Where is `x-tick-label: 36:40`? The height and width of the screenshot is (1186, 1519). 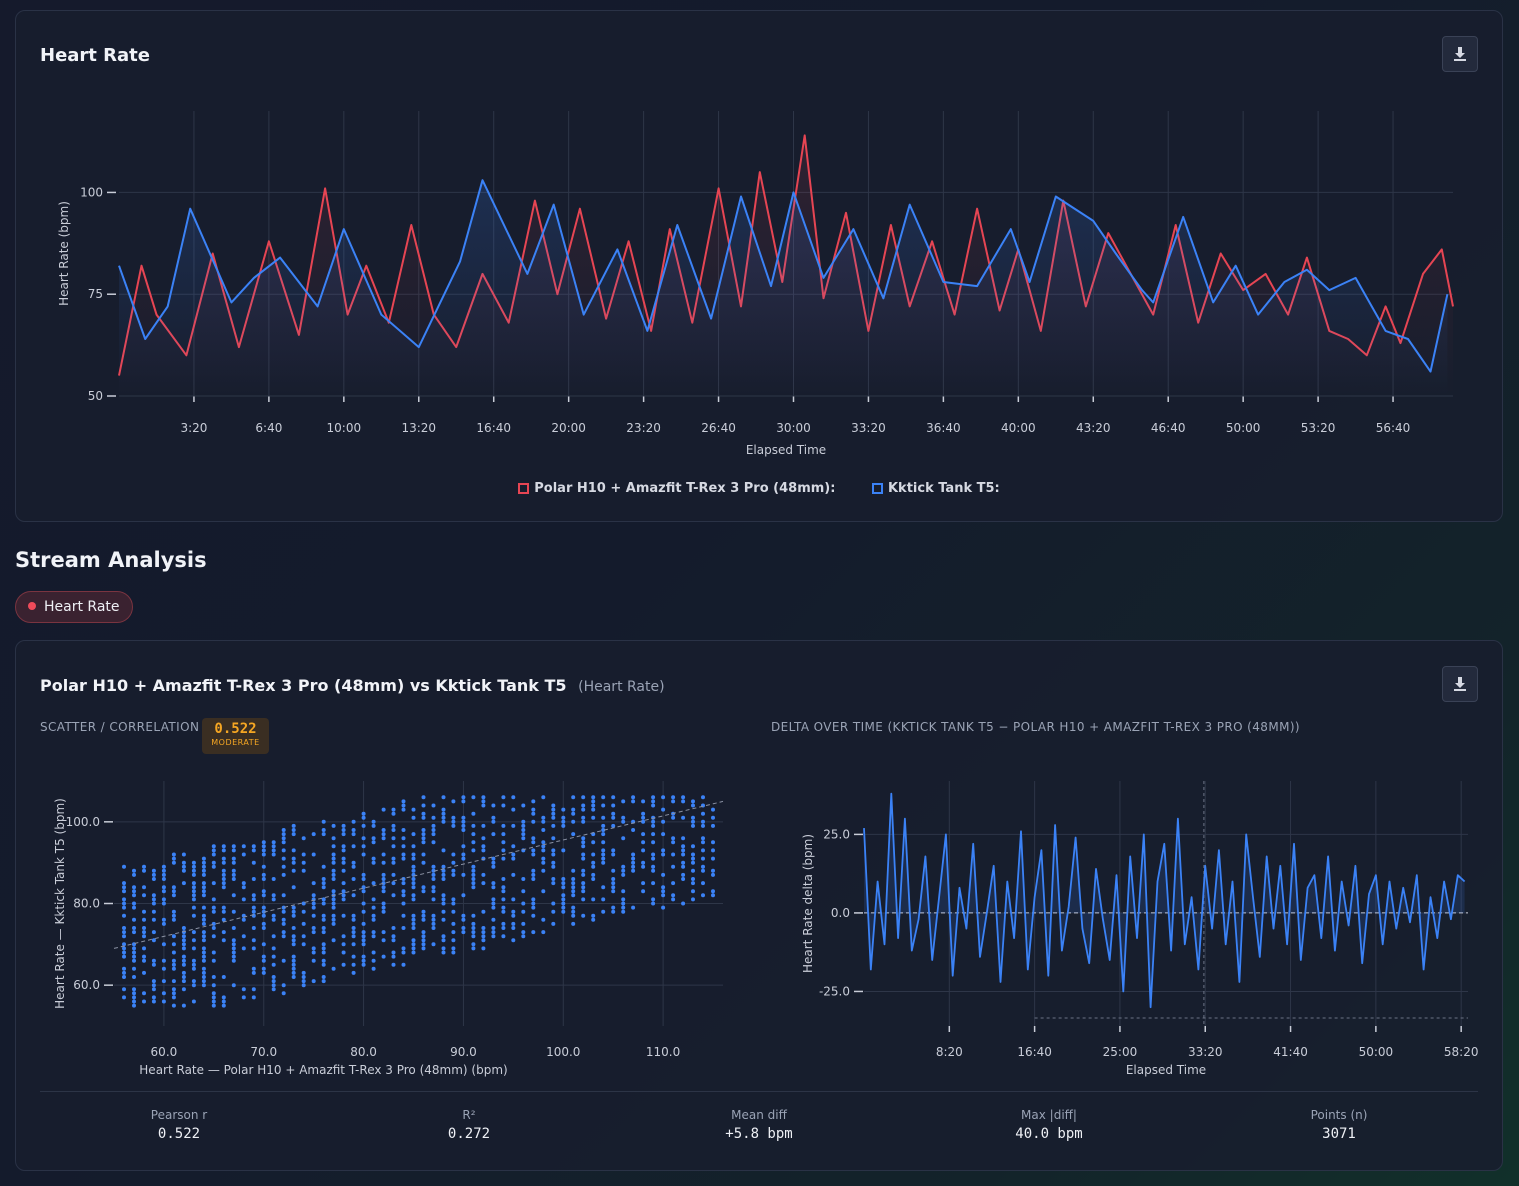 x-tick-label: 36:40 is located at coordinates (943, 428).